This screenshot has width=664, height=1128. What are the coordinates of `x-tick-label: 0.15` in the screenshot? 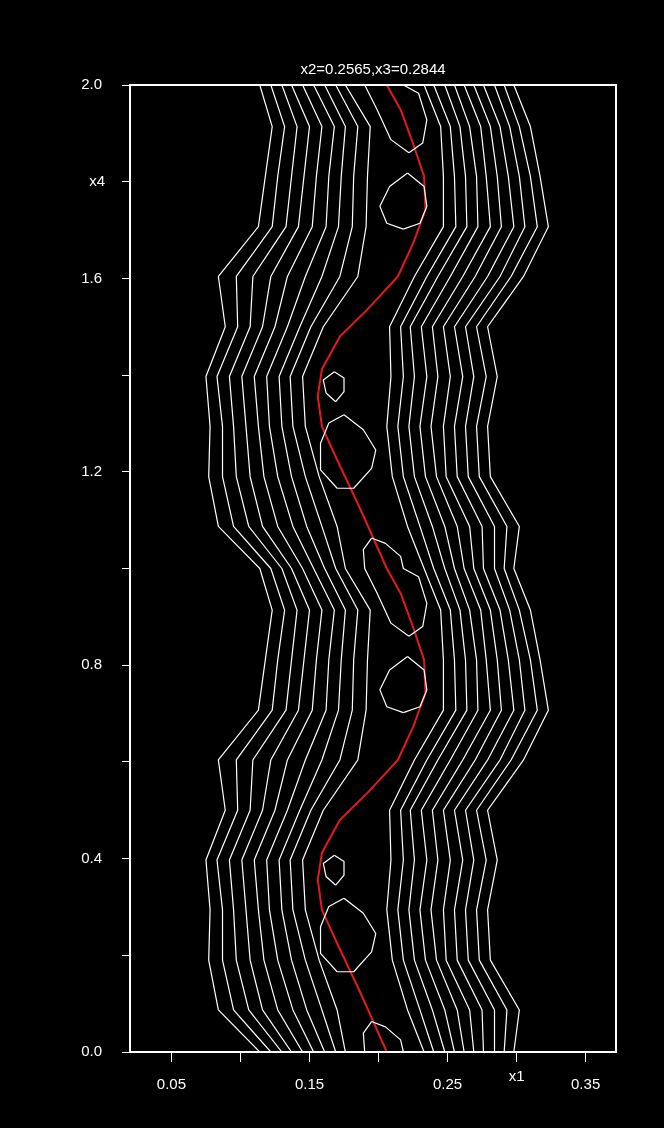 It's located at (309, 1084).